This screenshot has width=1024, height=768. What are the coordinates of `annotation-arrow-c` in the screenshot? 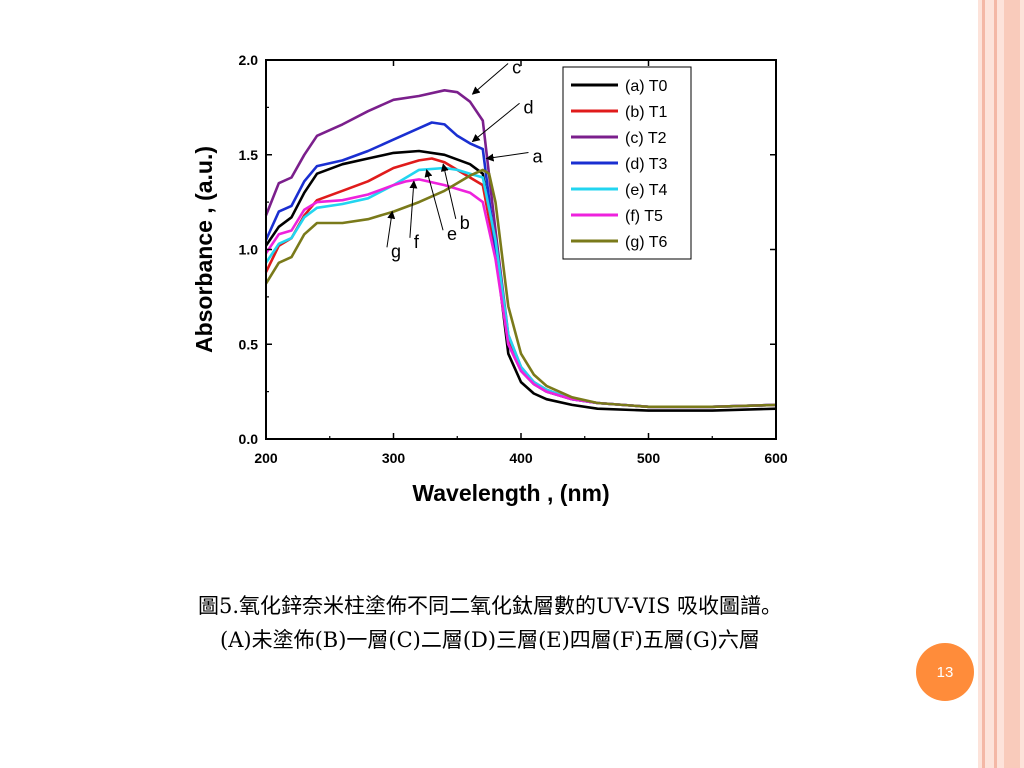 It's located at (490, 79).